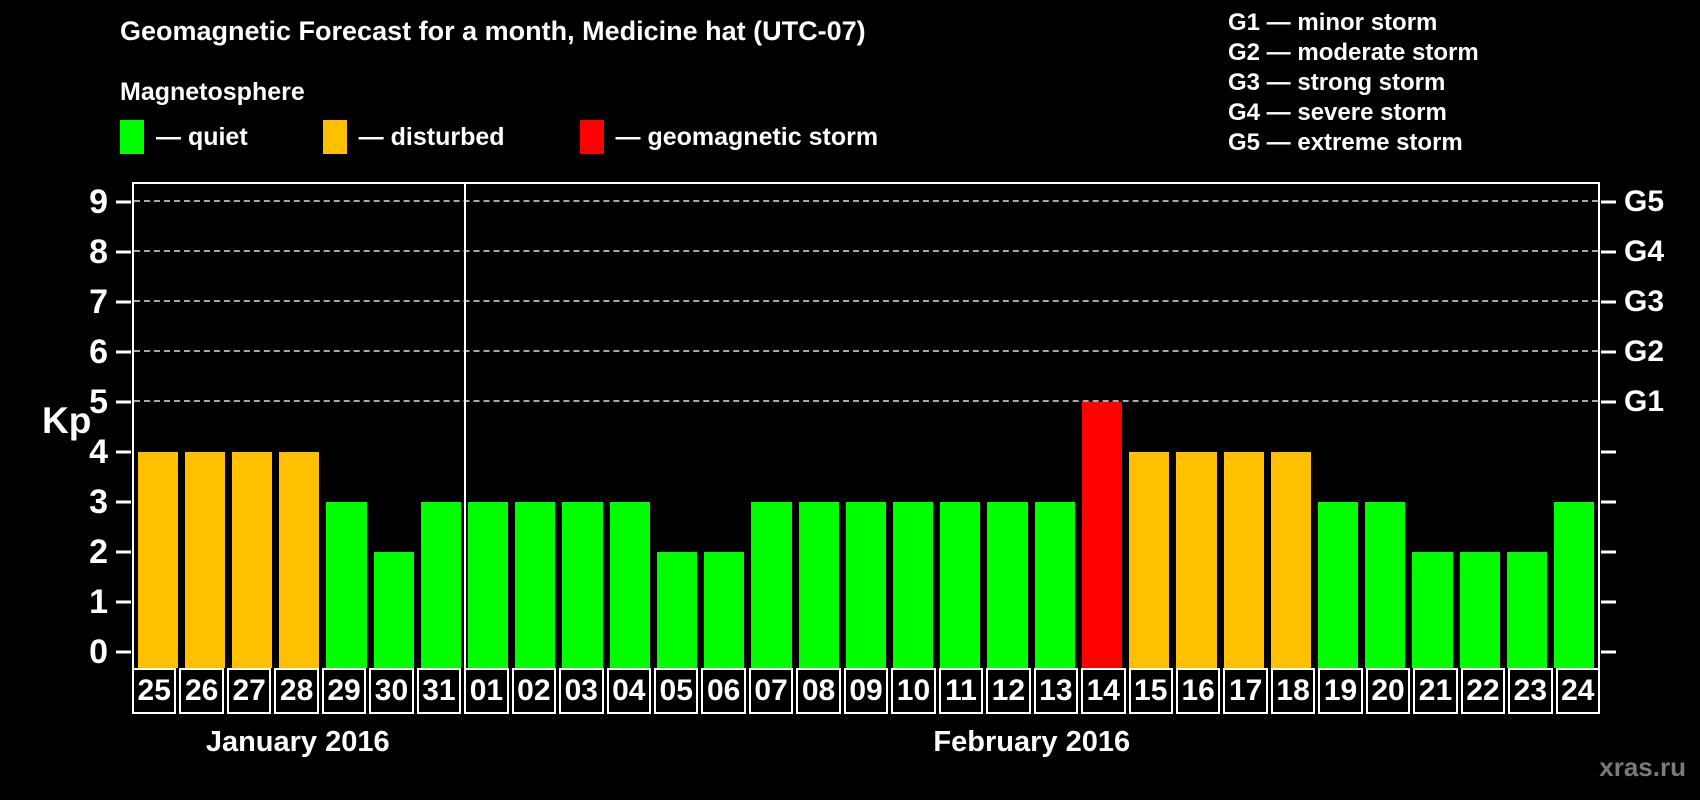 The height and width of the screenshot is (800, 1700). I want to click on day-label-25: 25, so click(154, 691).